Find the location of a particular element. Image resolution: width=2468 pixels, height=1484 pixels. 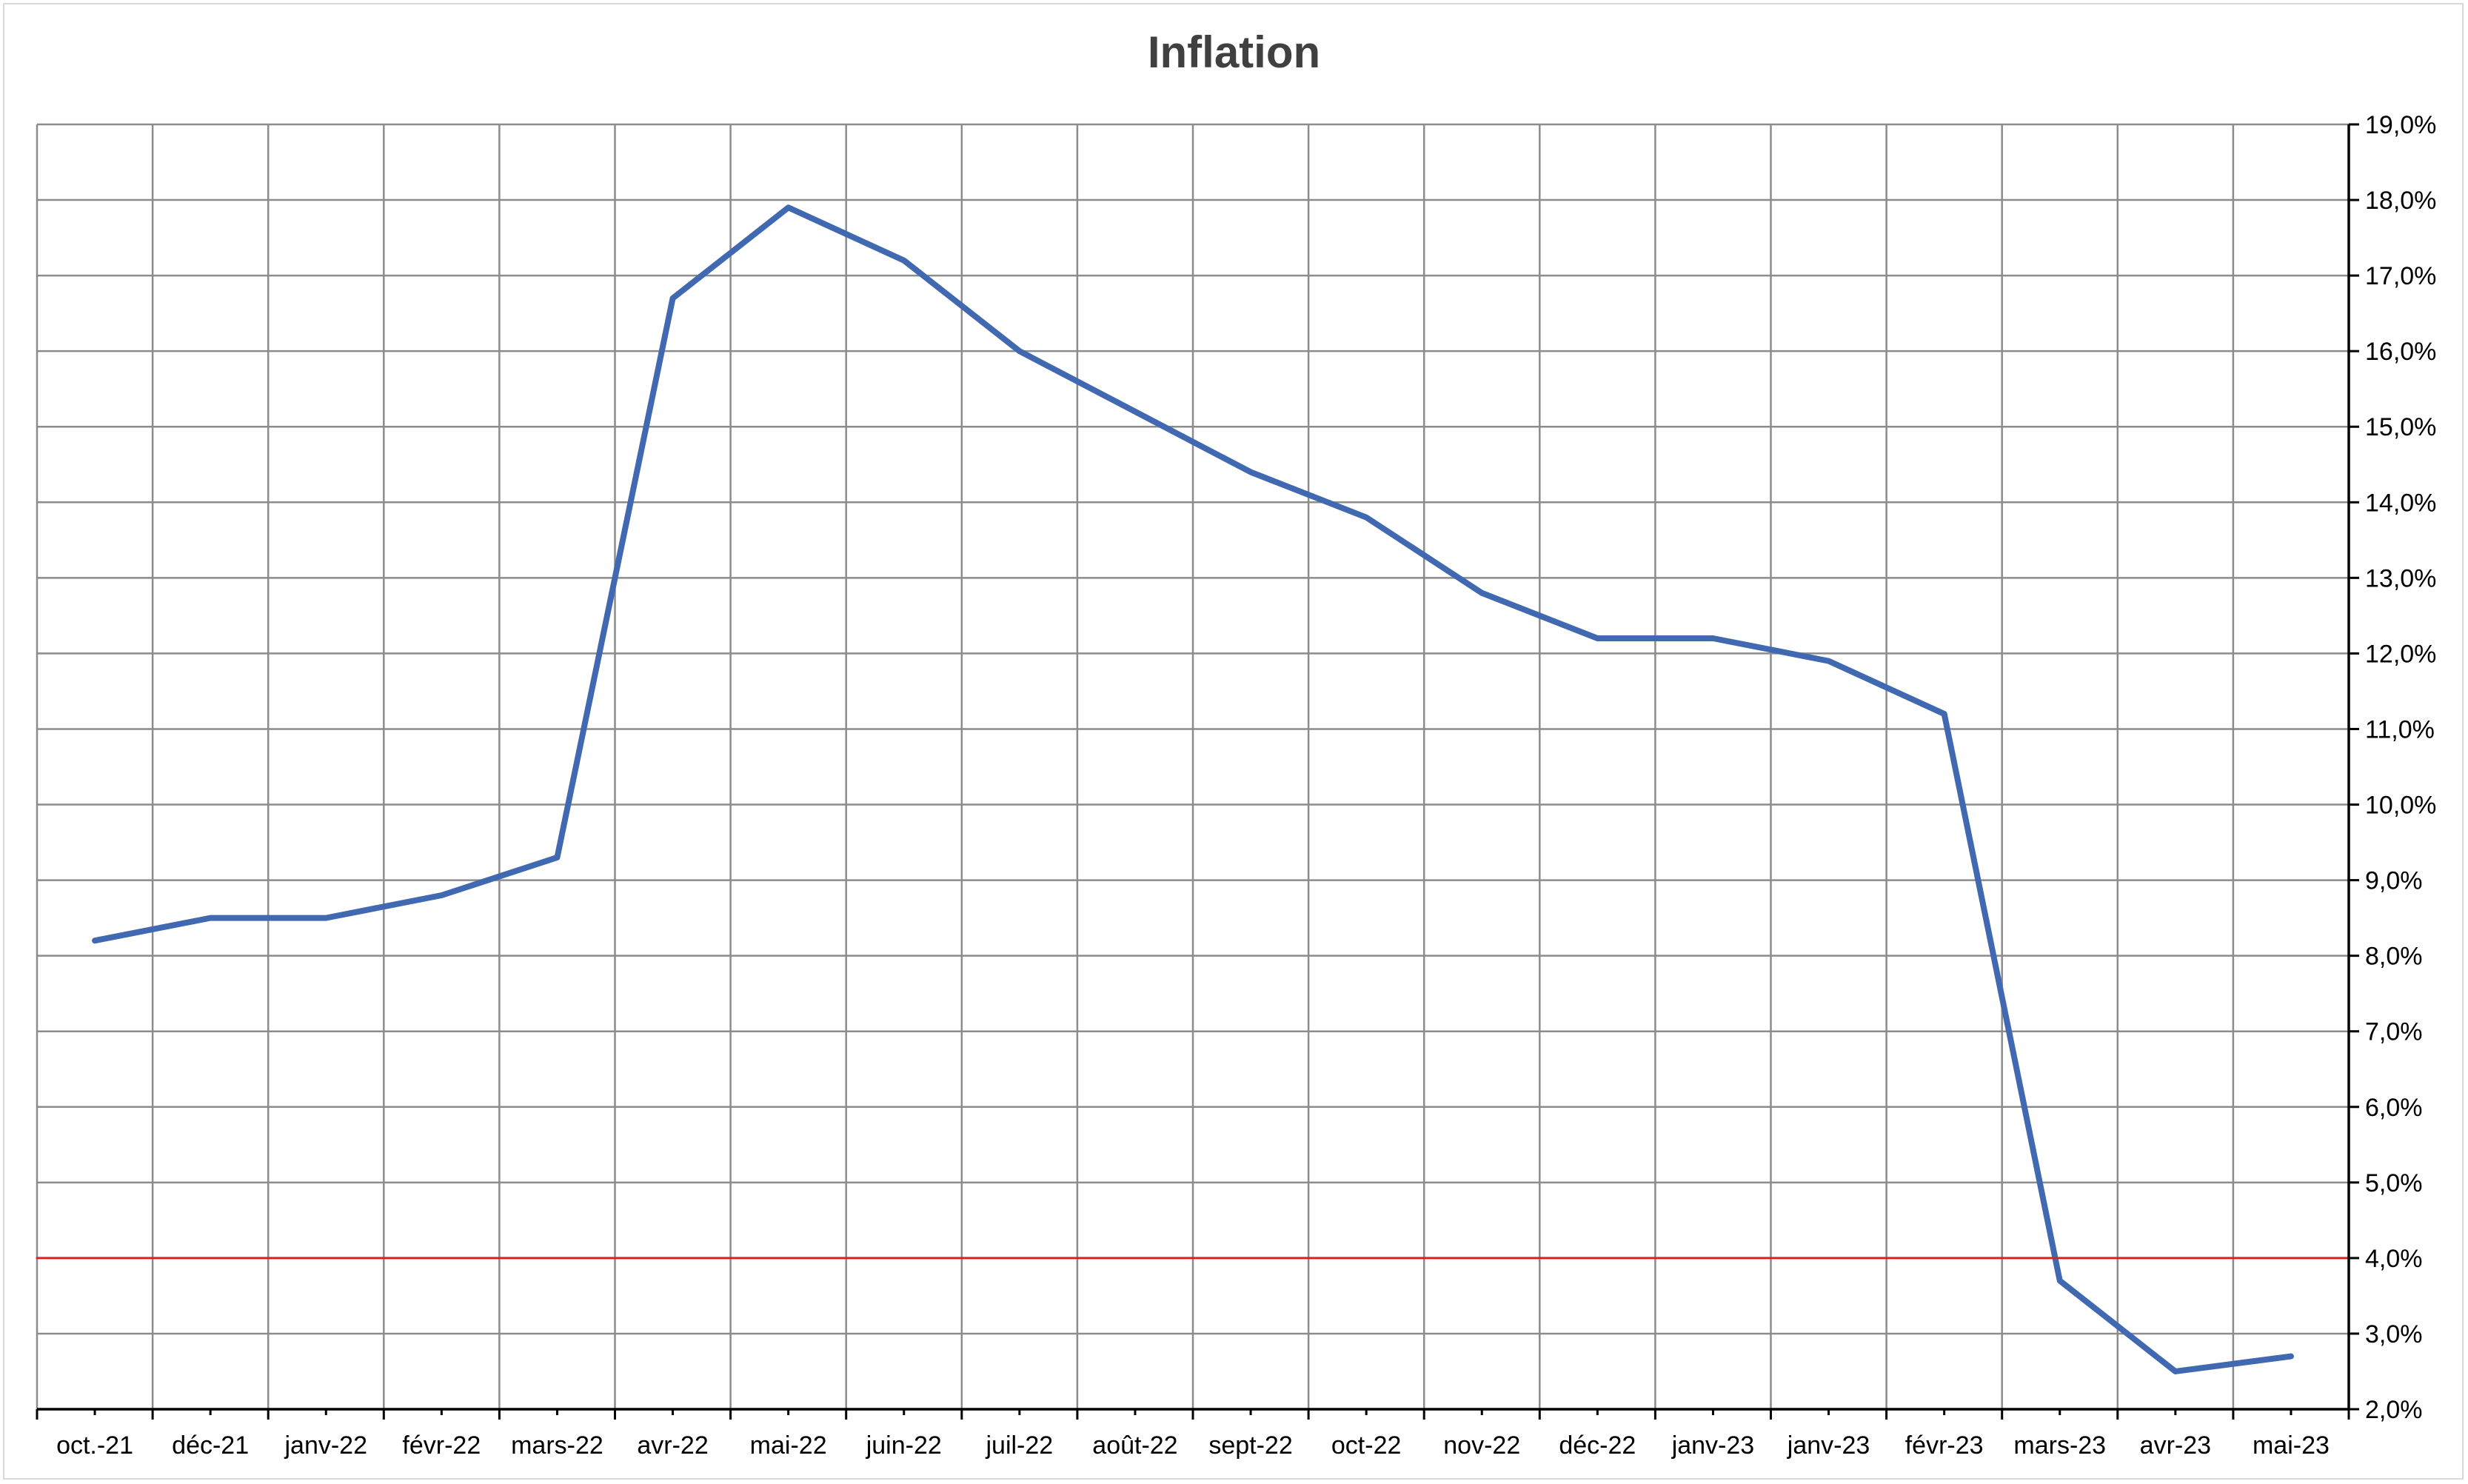

x-tick-label: févr-23 is located at coordinates (1944, 1445).